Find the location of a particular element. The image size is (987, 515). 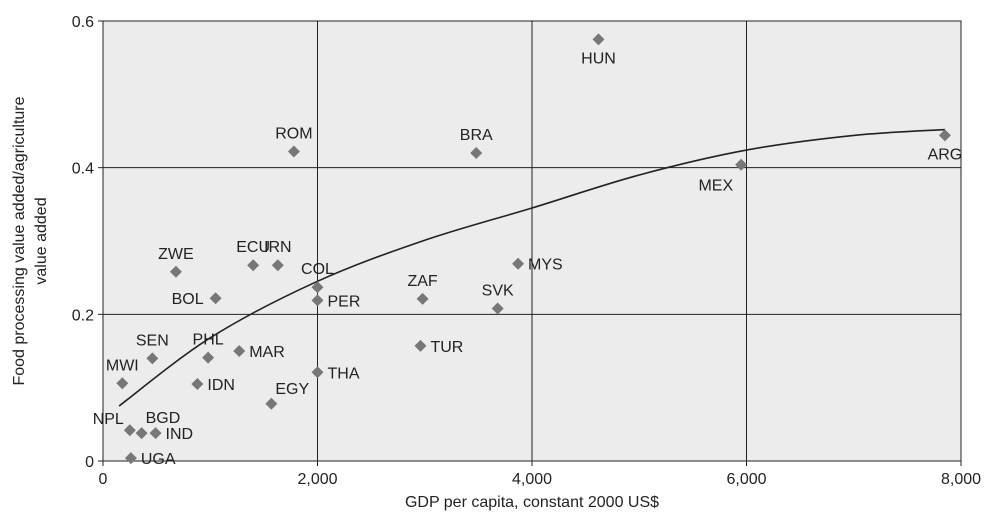

point-label-sen: SEN is located at coordinates (152, 340).